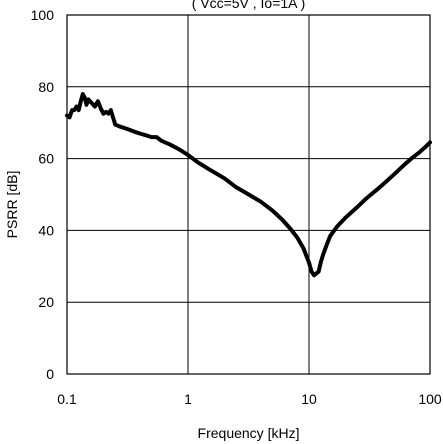  Describe the element at coordinates (67, 399) in the screenshot. I see `x-tick-label: 0.1` at that location.